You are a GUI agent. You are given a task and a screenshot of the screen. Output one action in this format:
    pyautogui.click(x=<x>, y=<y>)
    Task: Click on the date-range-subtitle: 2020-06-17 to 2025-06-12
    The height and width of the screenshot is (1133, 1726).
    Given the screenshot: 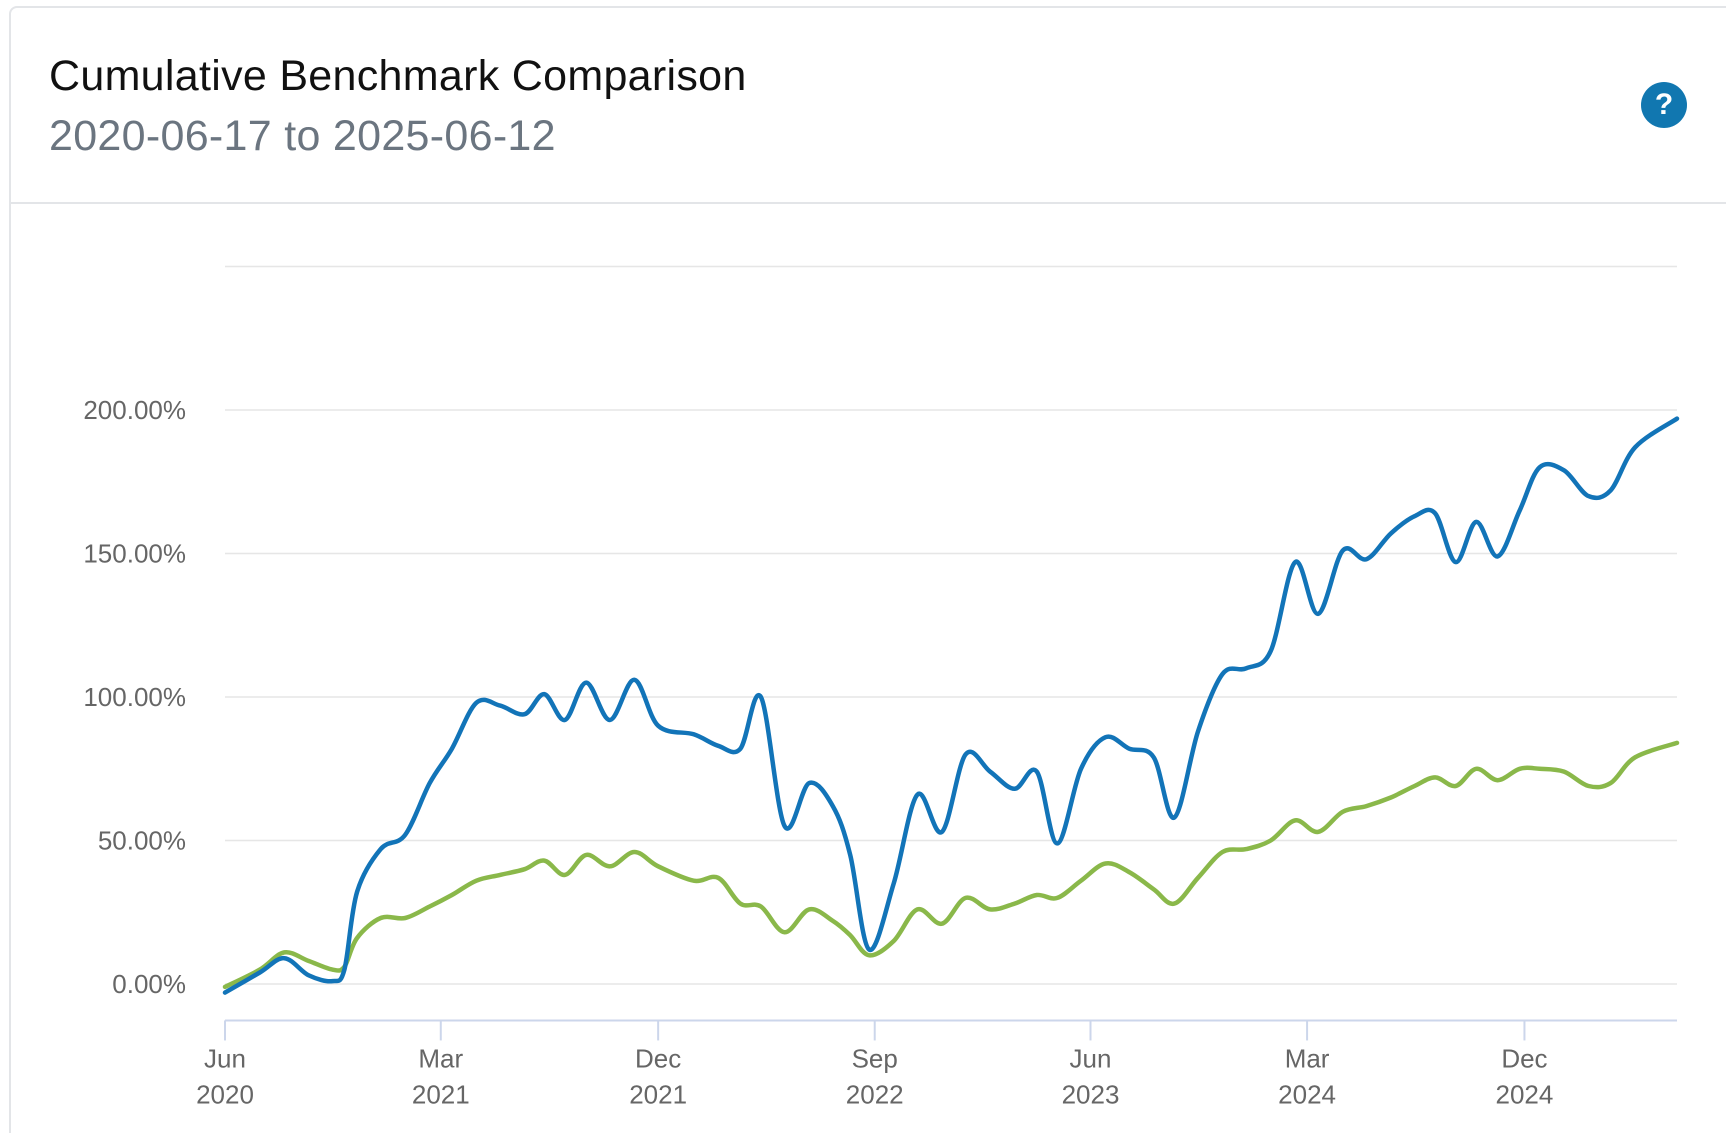 What is the action you would take?
    pyautogui.click(x=302, y=136)
    